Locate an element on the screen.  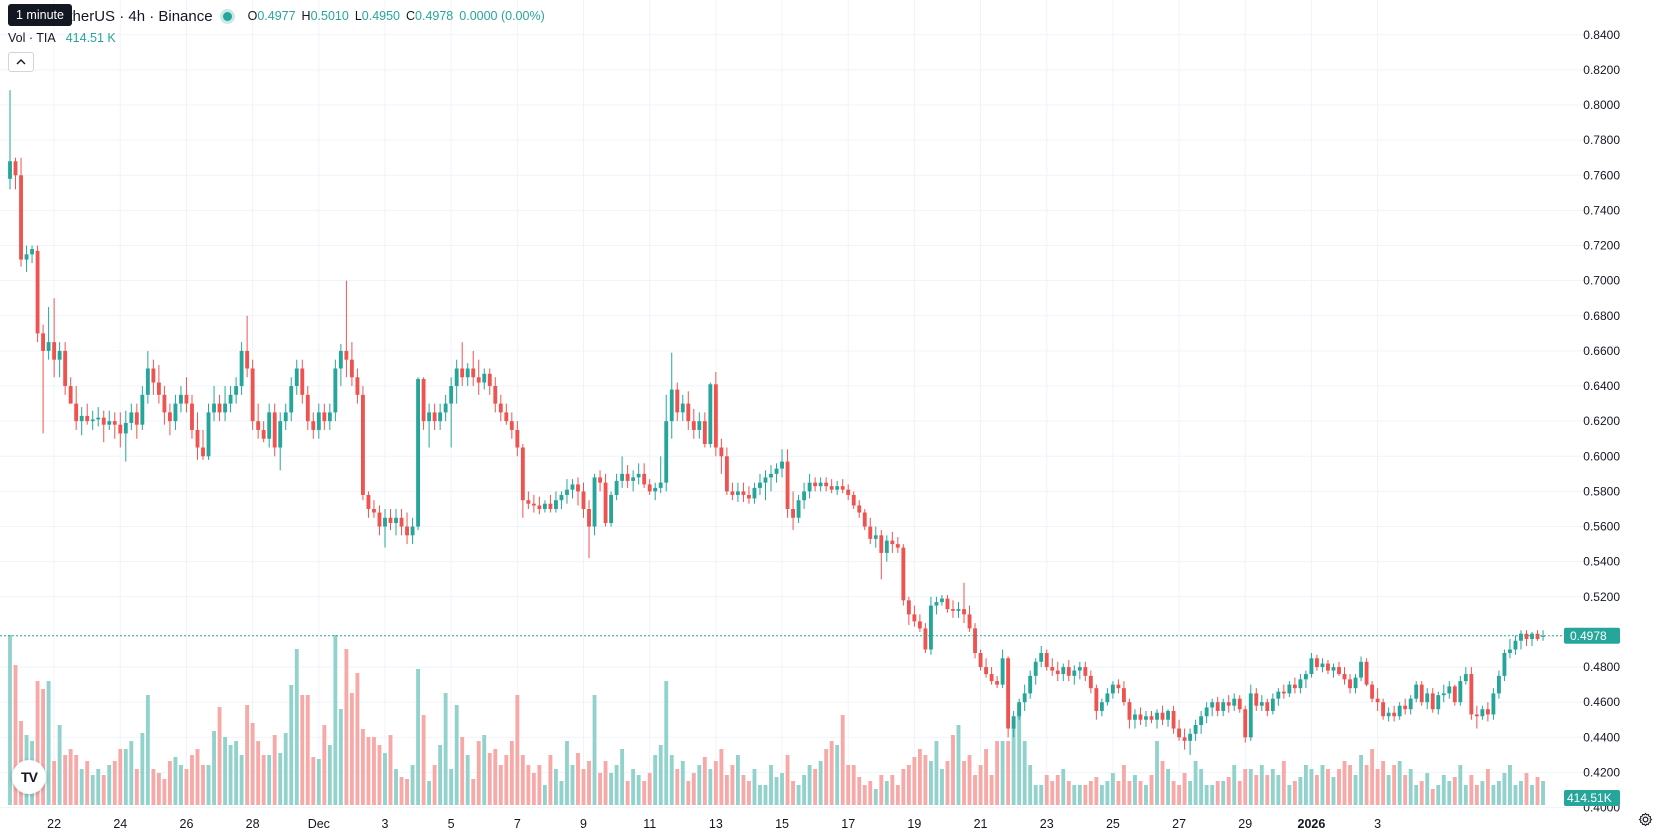
time-axis: 22 24 26 28 Dec 3 5 7 9 11 13 15 17 19 21 23 25 27 29 2026 3 is located at coordinates (714, 824).